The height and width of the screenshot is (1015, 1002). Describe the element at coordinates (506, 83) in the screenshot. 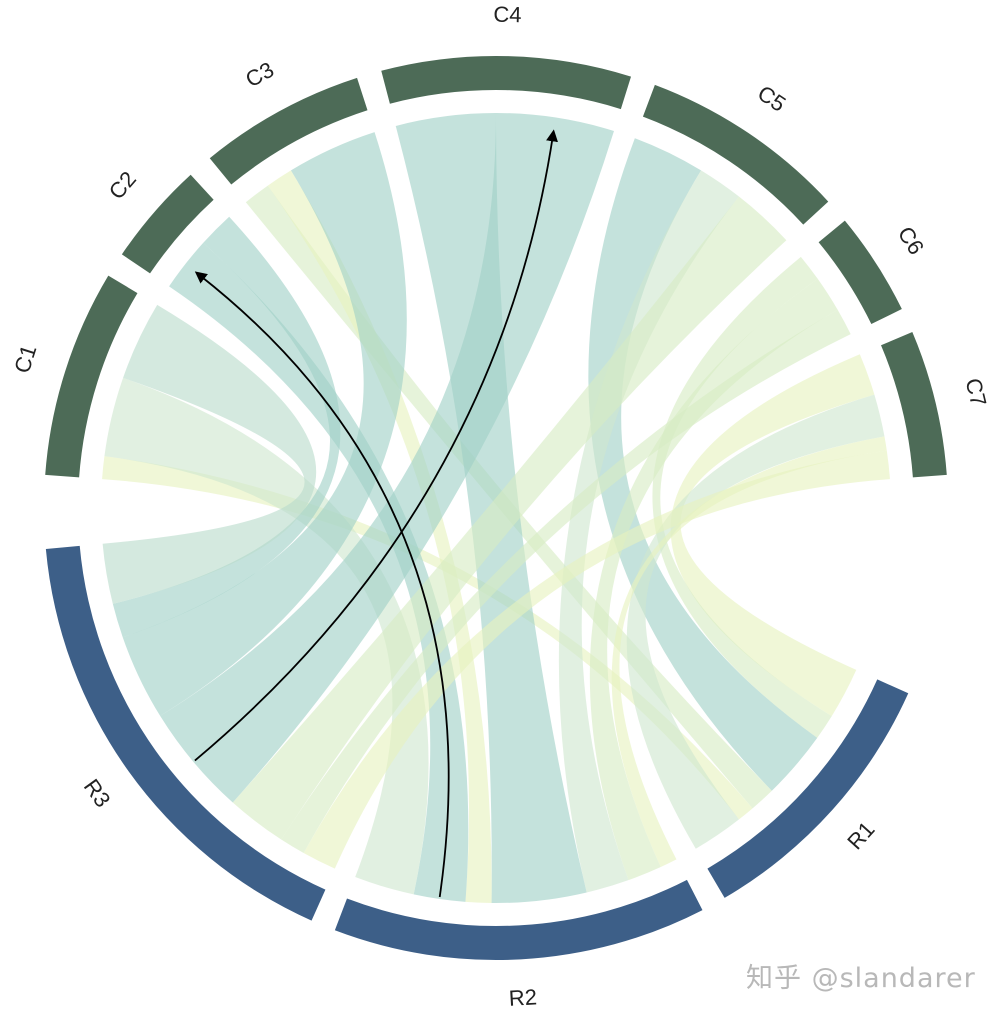

I see `sector-arc-c4` at that location.